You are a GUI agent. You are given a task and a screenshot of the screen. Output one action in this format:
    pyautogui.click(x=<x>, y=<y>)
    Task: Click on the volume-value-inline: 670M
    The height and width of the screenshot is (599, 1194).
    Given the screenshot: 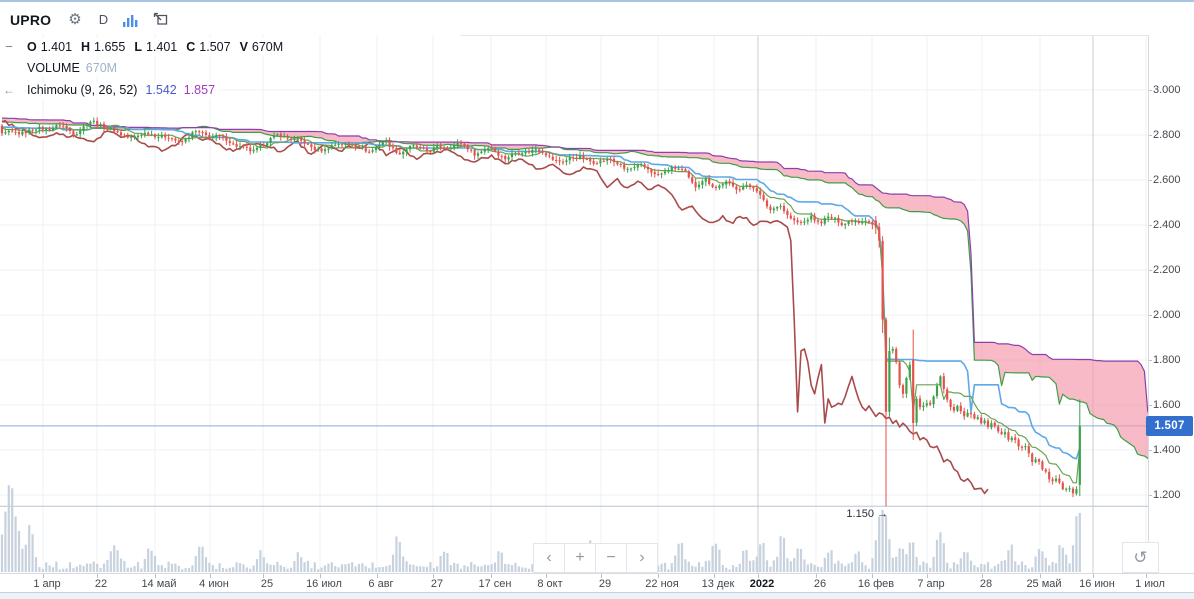 What is the action you would take?
    pyautogui.click(x=267, y=47)
    